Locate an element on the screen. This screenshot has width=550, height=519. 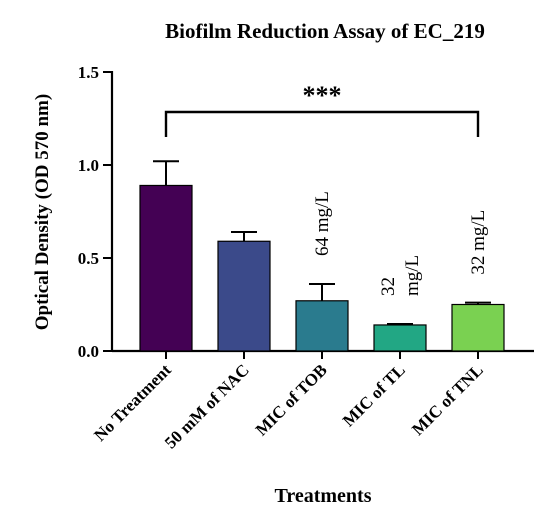
chart-title: Biofilm Reduction Assay of EC_219 is located at coordinates (325, 31).